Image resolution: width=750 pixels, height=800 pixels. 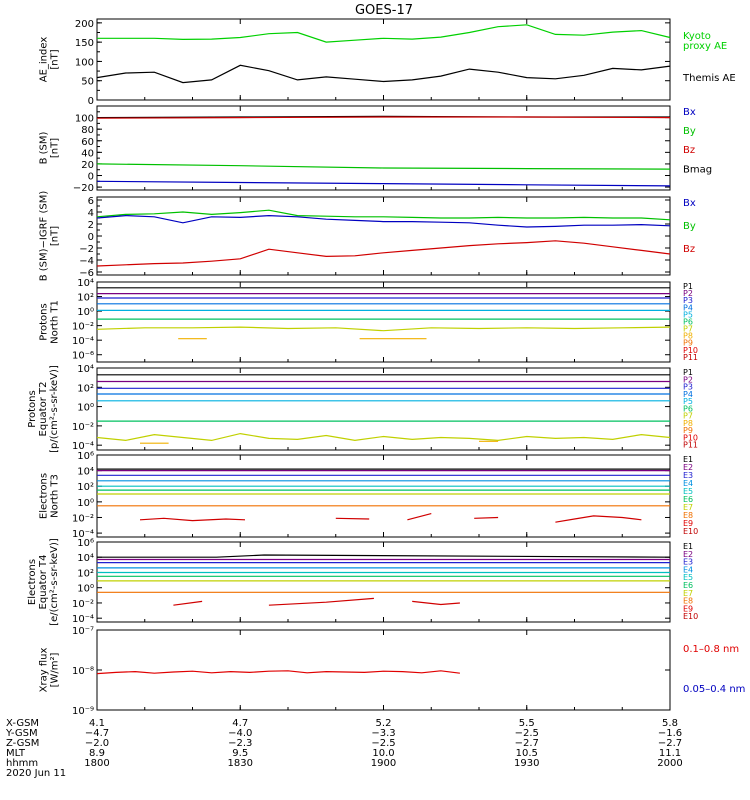 What do you see at coordinates (669, 763) in the screenshot?
I see `x-tick-label: 2000` at bounding box center [669, 763].